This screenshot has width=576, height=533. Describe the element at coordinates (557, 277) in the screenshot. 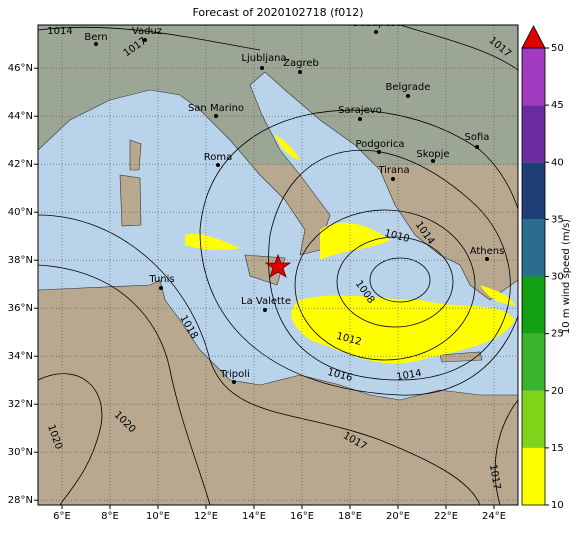

I see `colorbar-tick-label: 30` at that location.